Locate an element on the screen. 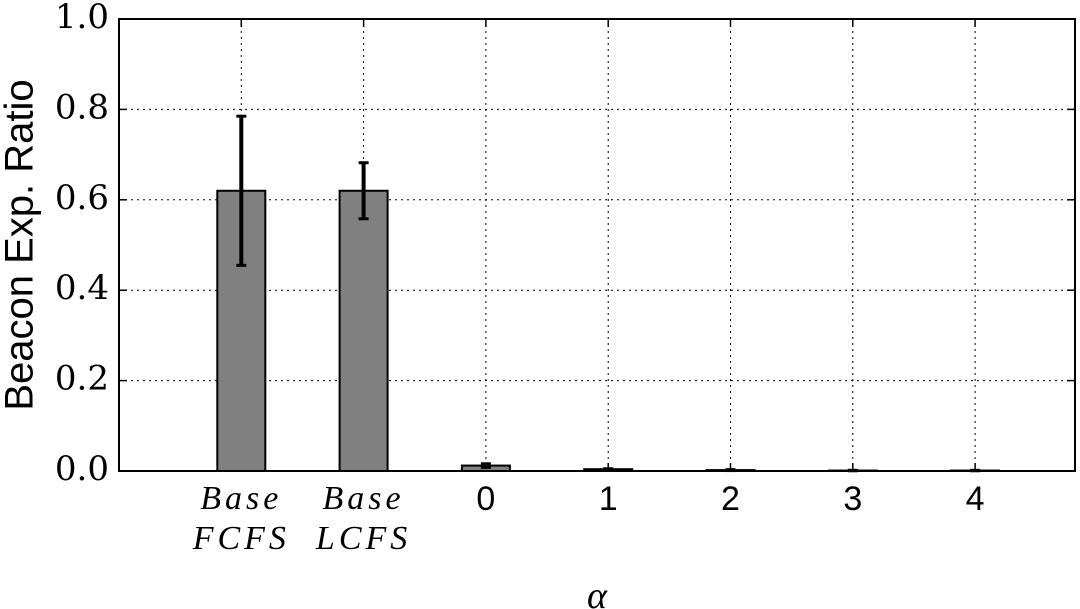 This screenshot has height=609, width=1080. x-tick-label: 4 is located at coordinates (975, 499).